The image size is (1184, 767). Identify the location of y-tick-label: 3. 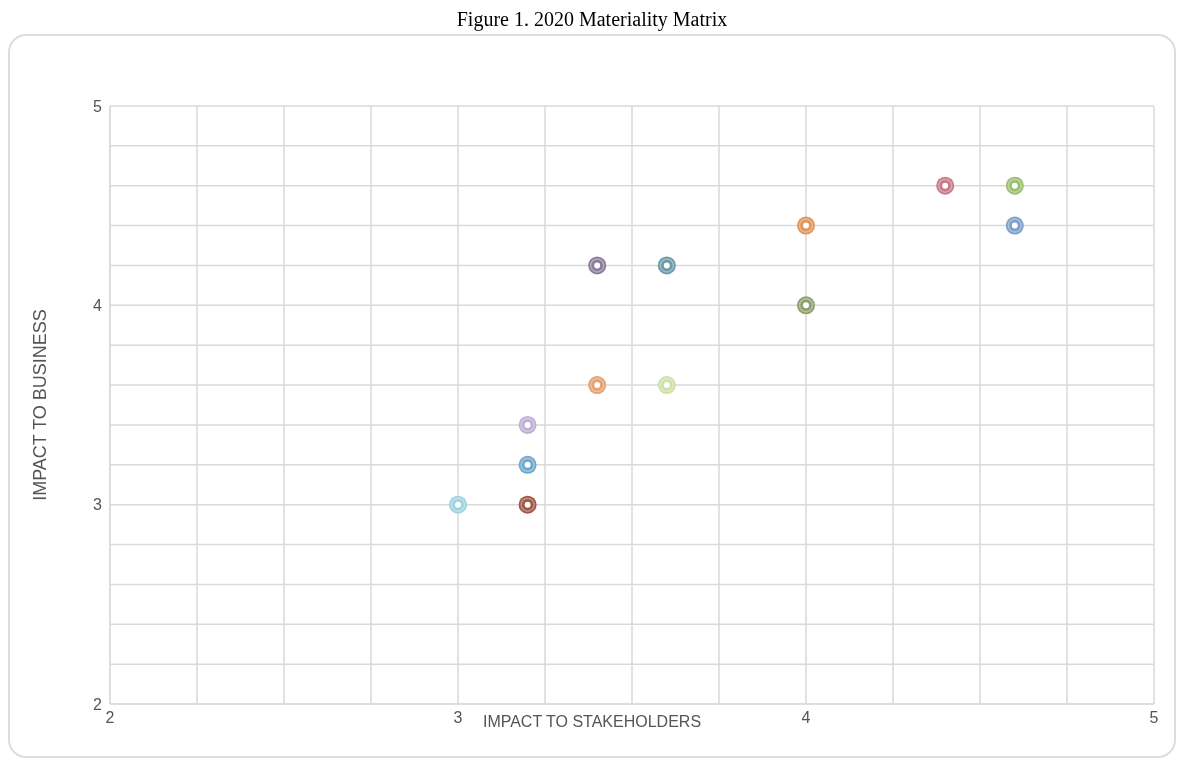
(98, 505).